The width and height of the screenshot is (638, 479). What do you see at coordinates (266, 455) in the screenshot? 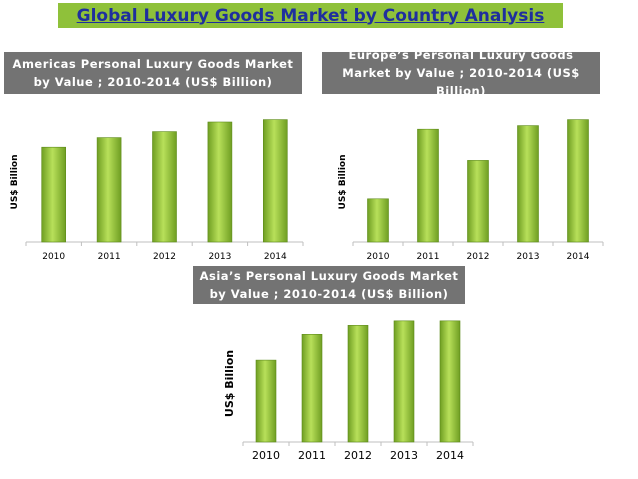
I see `asia-tick-label-2010: 2010` at bounding box center [266, 455].